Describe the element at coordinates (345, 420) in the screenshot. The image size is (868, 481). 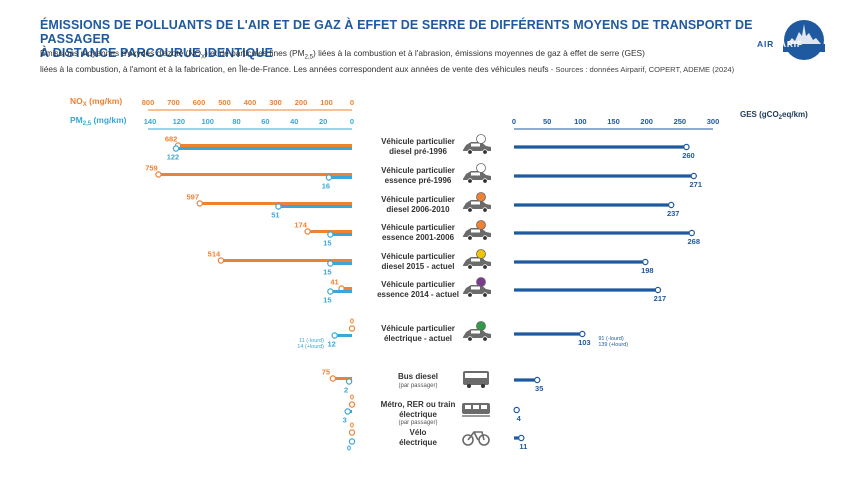
I see `pm-value-label: 3` at that location.